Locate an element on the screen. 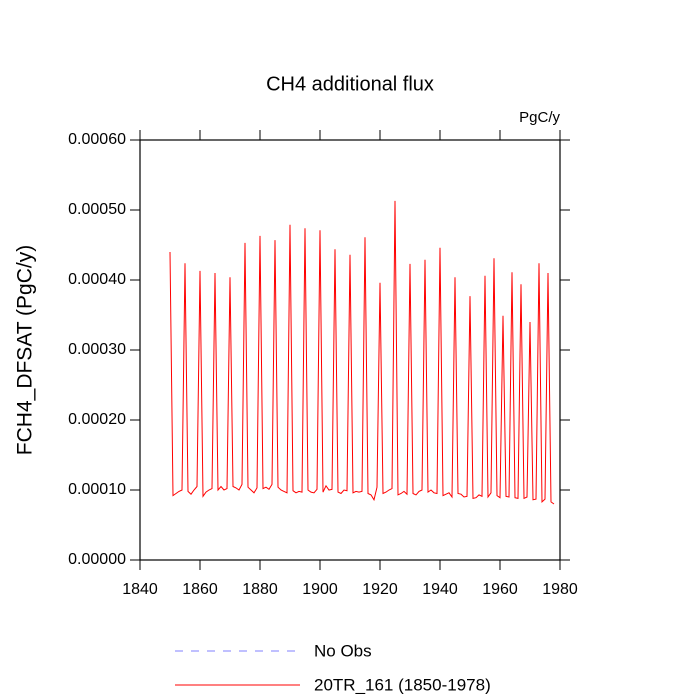 This screenshot has height=700, width=700. y-tick-label: 0.00020 is located at coordinates (97, 419).